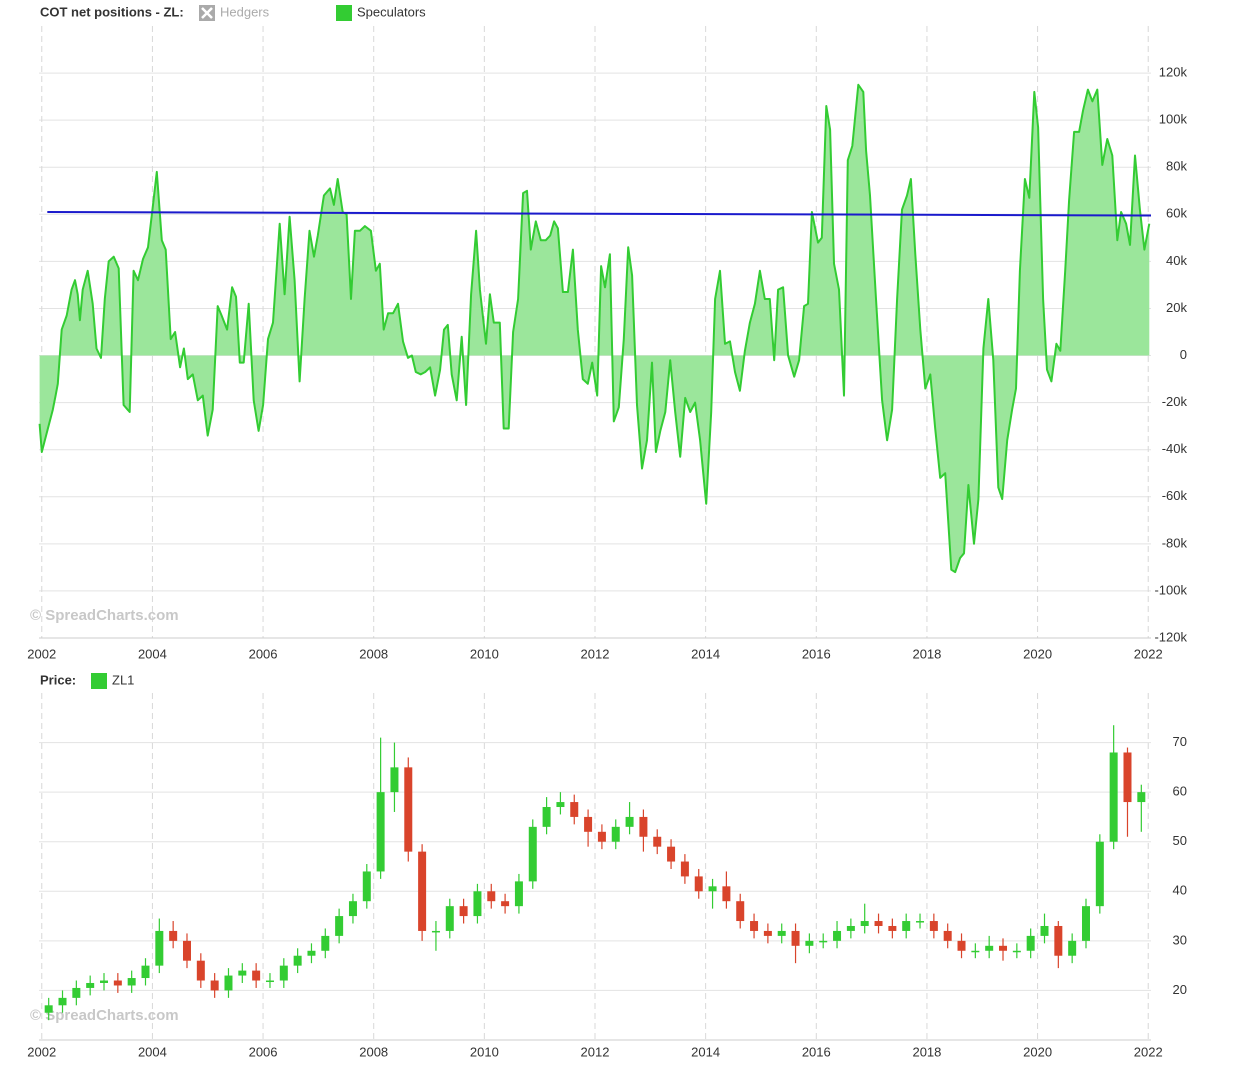 The height and width of the screenshot is (1067, 1234). What do you see at coordinates (1180, 989) in the screenshot?
I see `y-tick-label: 20` at bounding box center [1180, 989].